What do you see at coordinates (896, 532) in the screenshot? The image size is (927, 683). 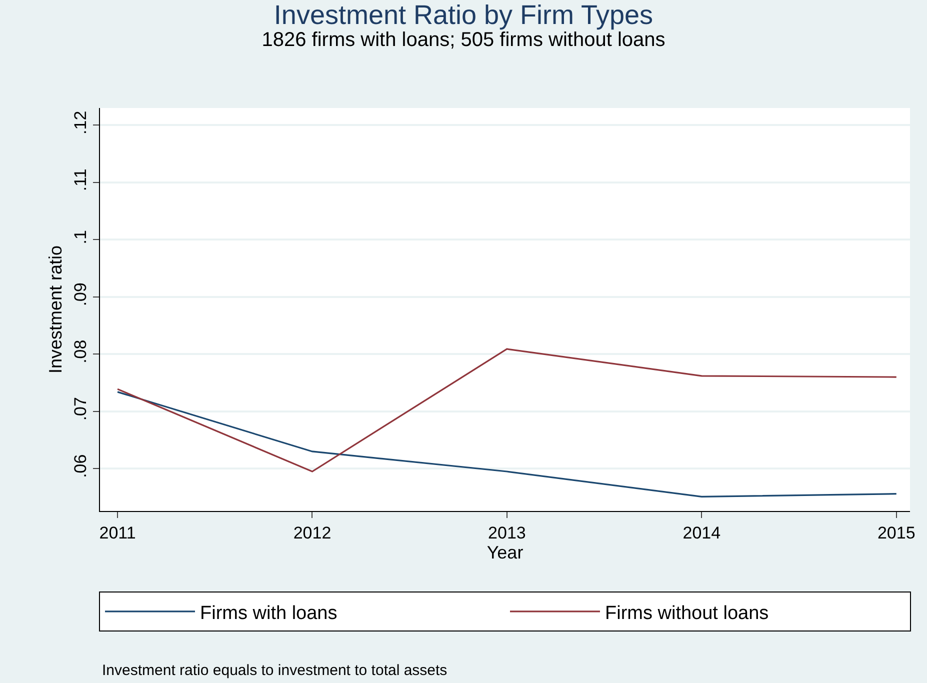 I see `x-tick-label: 2015` at bounding box center [896, 532].